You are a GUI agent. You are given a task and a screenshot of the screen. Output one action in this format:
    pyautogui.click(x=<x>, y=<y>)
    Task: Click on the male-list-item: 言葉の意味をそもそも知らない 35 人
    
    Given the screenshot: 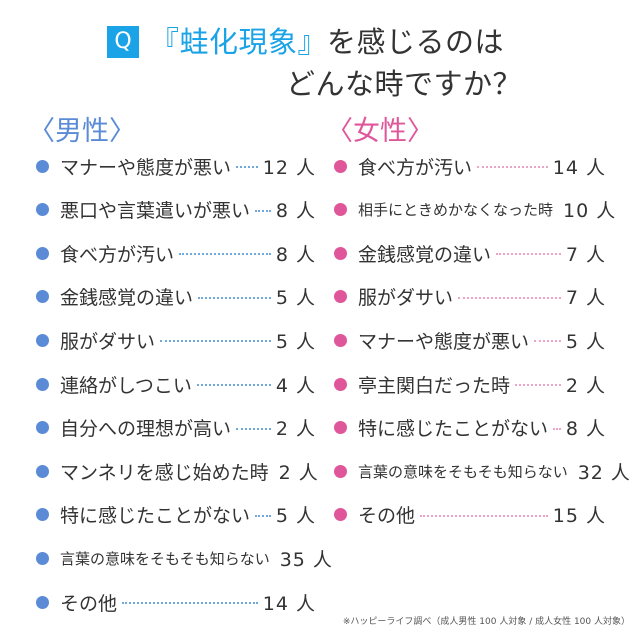 What is the action you would take?
    pyautogui.click(x=184, y=558)
    